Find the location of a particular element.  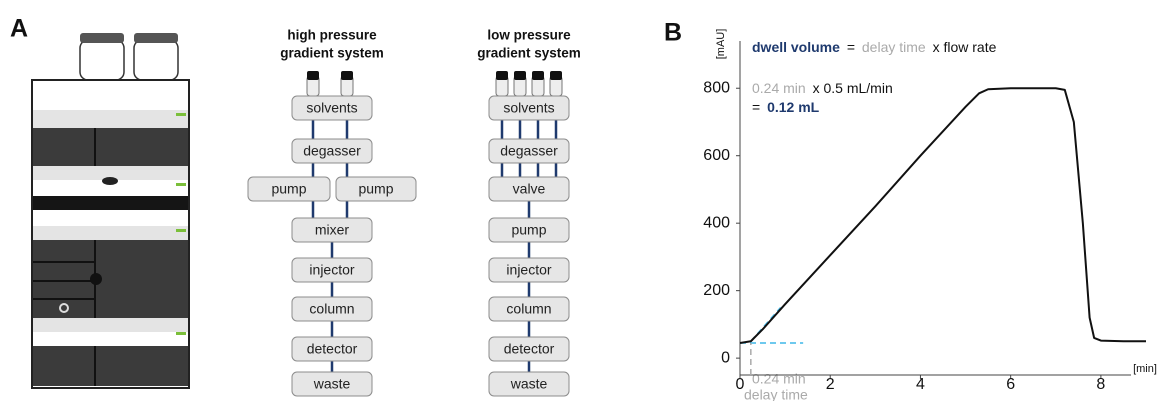

annotation: x 0.5 mL/min is located at coordinates (853, 88).